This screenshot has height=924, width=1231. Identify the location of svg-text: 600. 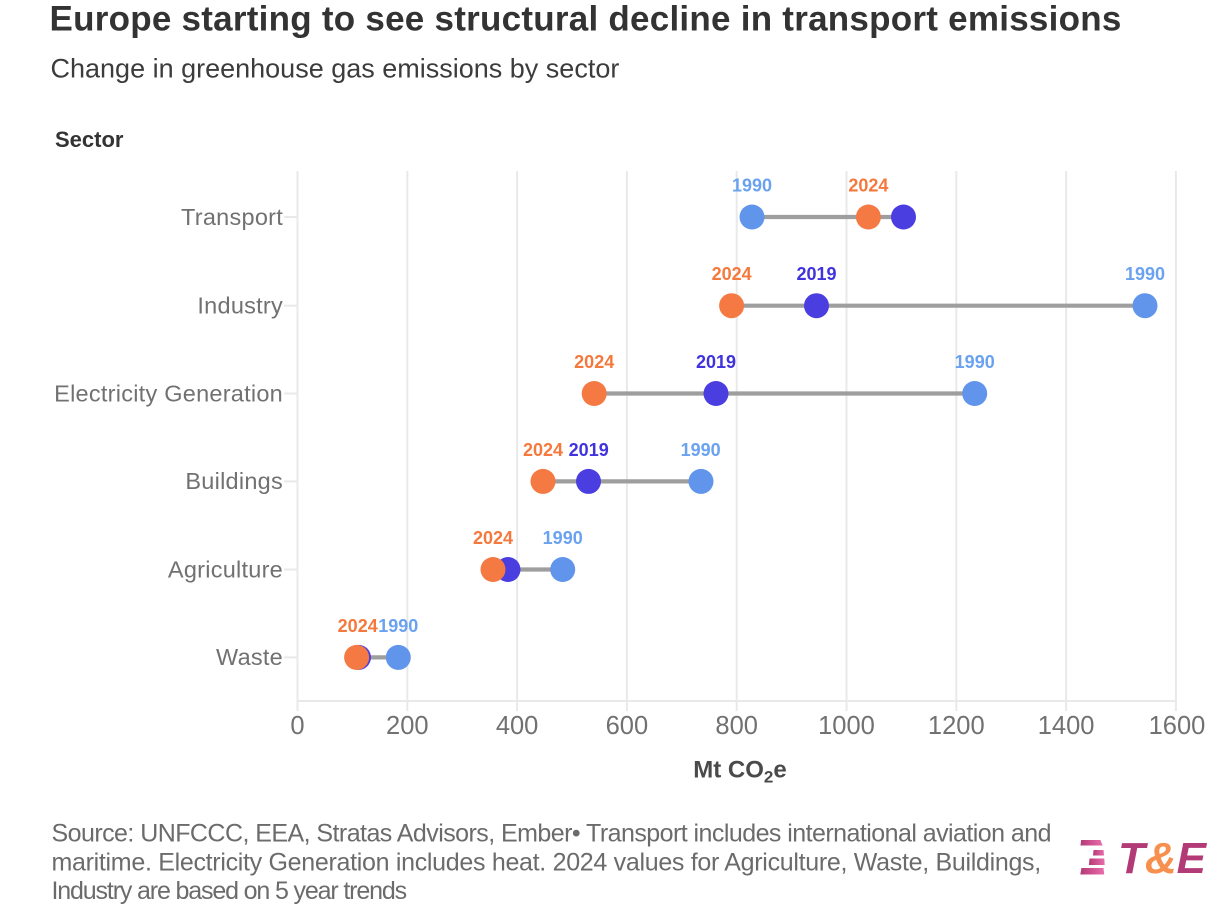
(627, 726).